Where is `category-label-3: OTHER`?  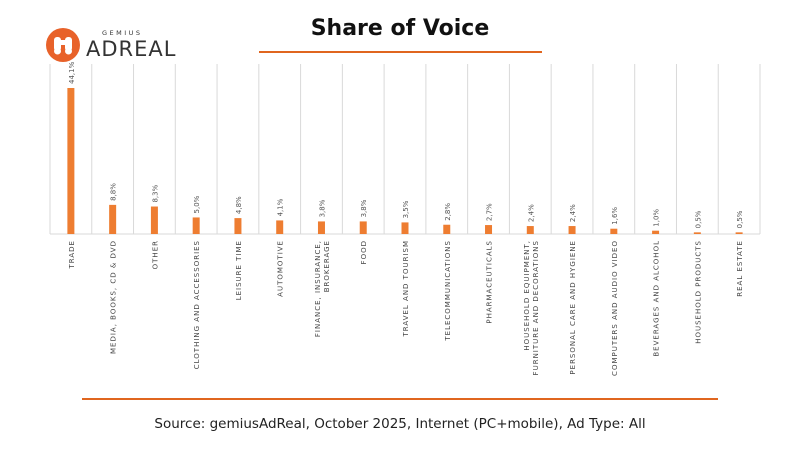 category-label-3: OTHER is located at coordinates (155, 254).